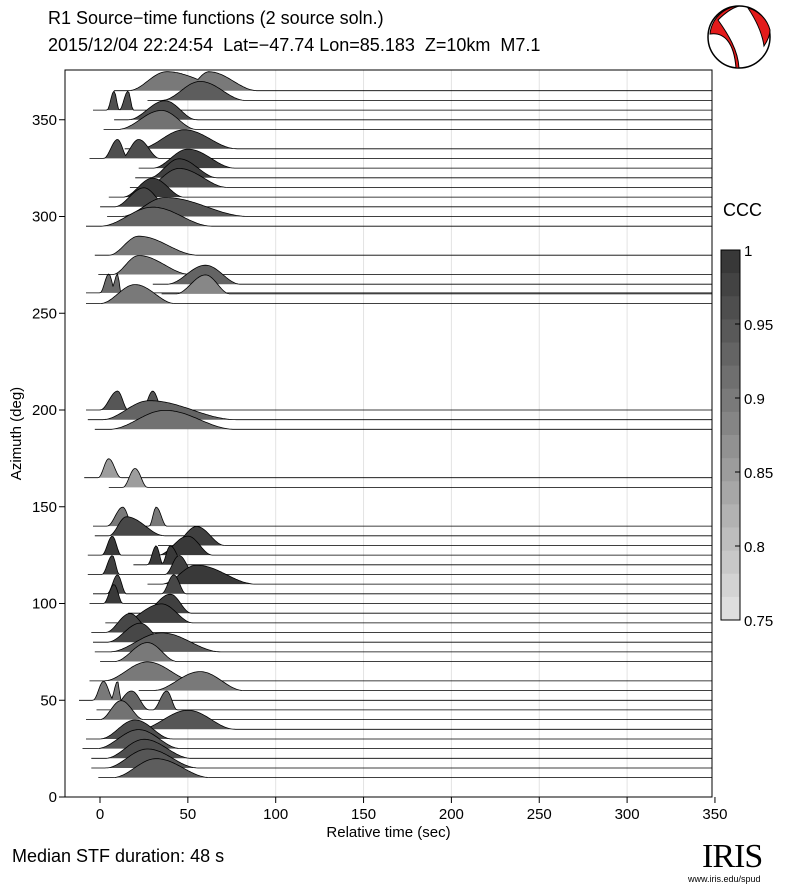 The height and width of the screenshot is (887, 787). Describe the element at coordinates (44, 217) in the screenshot. I see `y-tick-label: 300` at that location.